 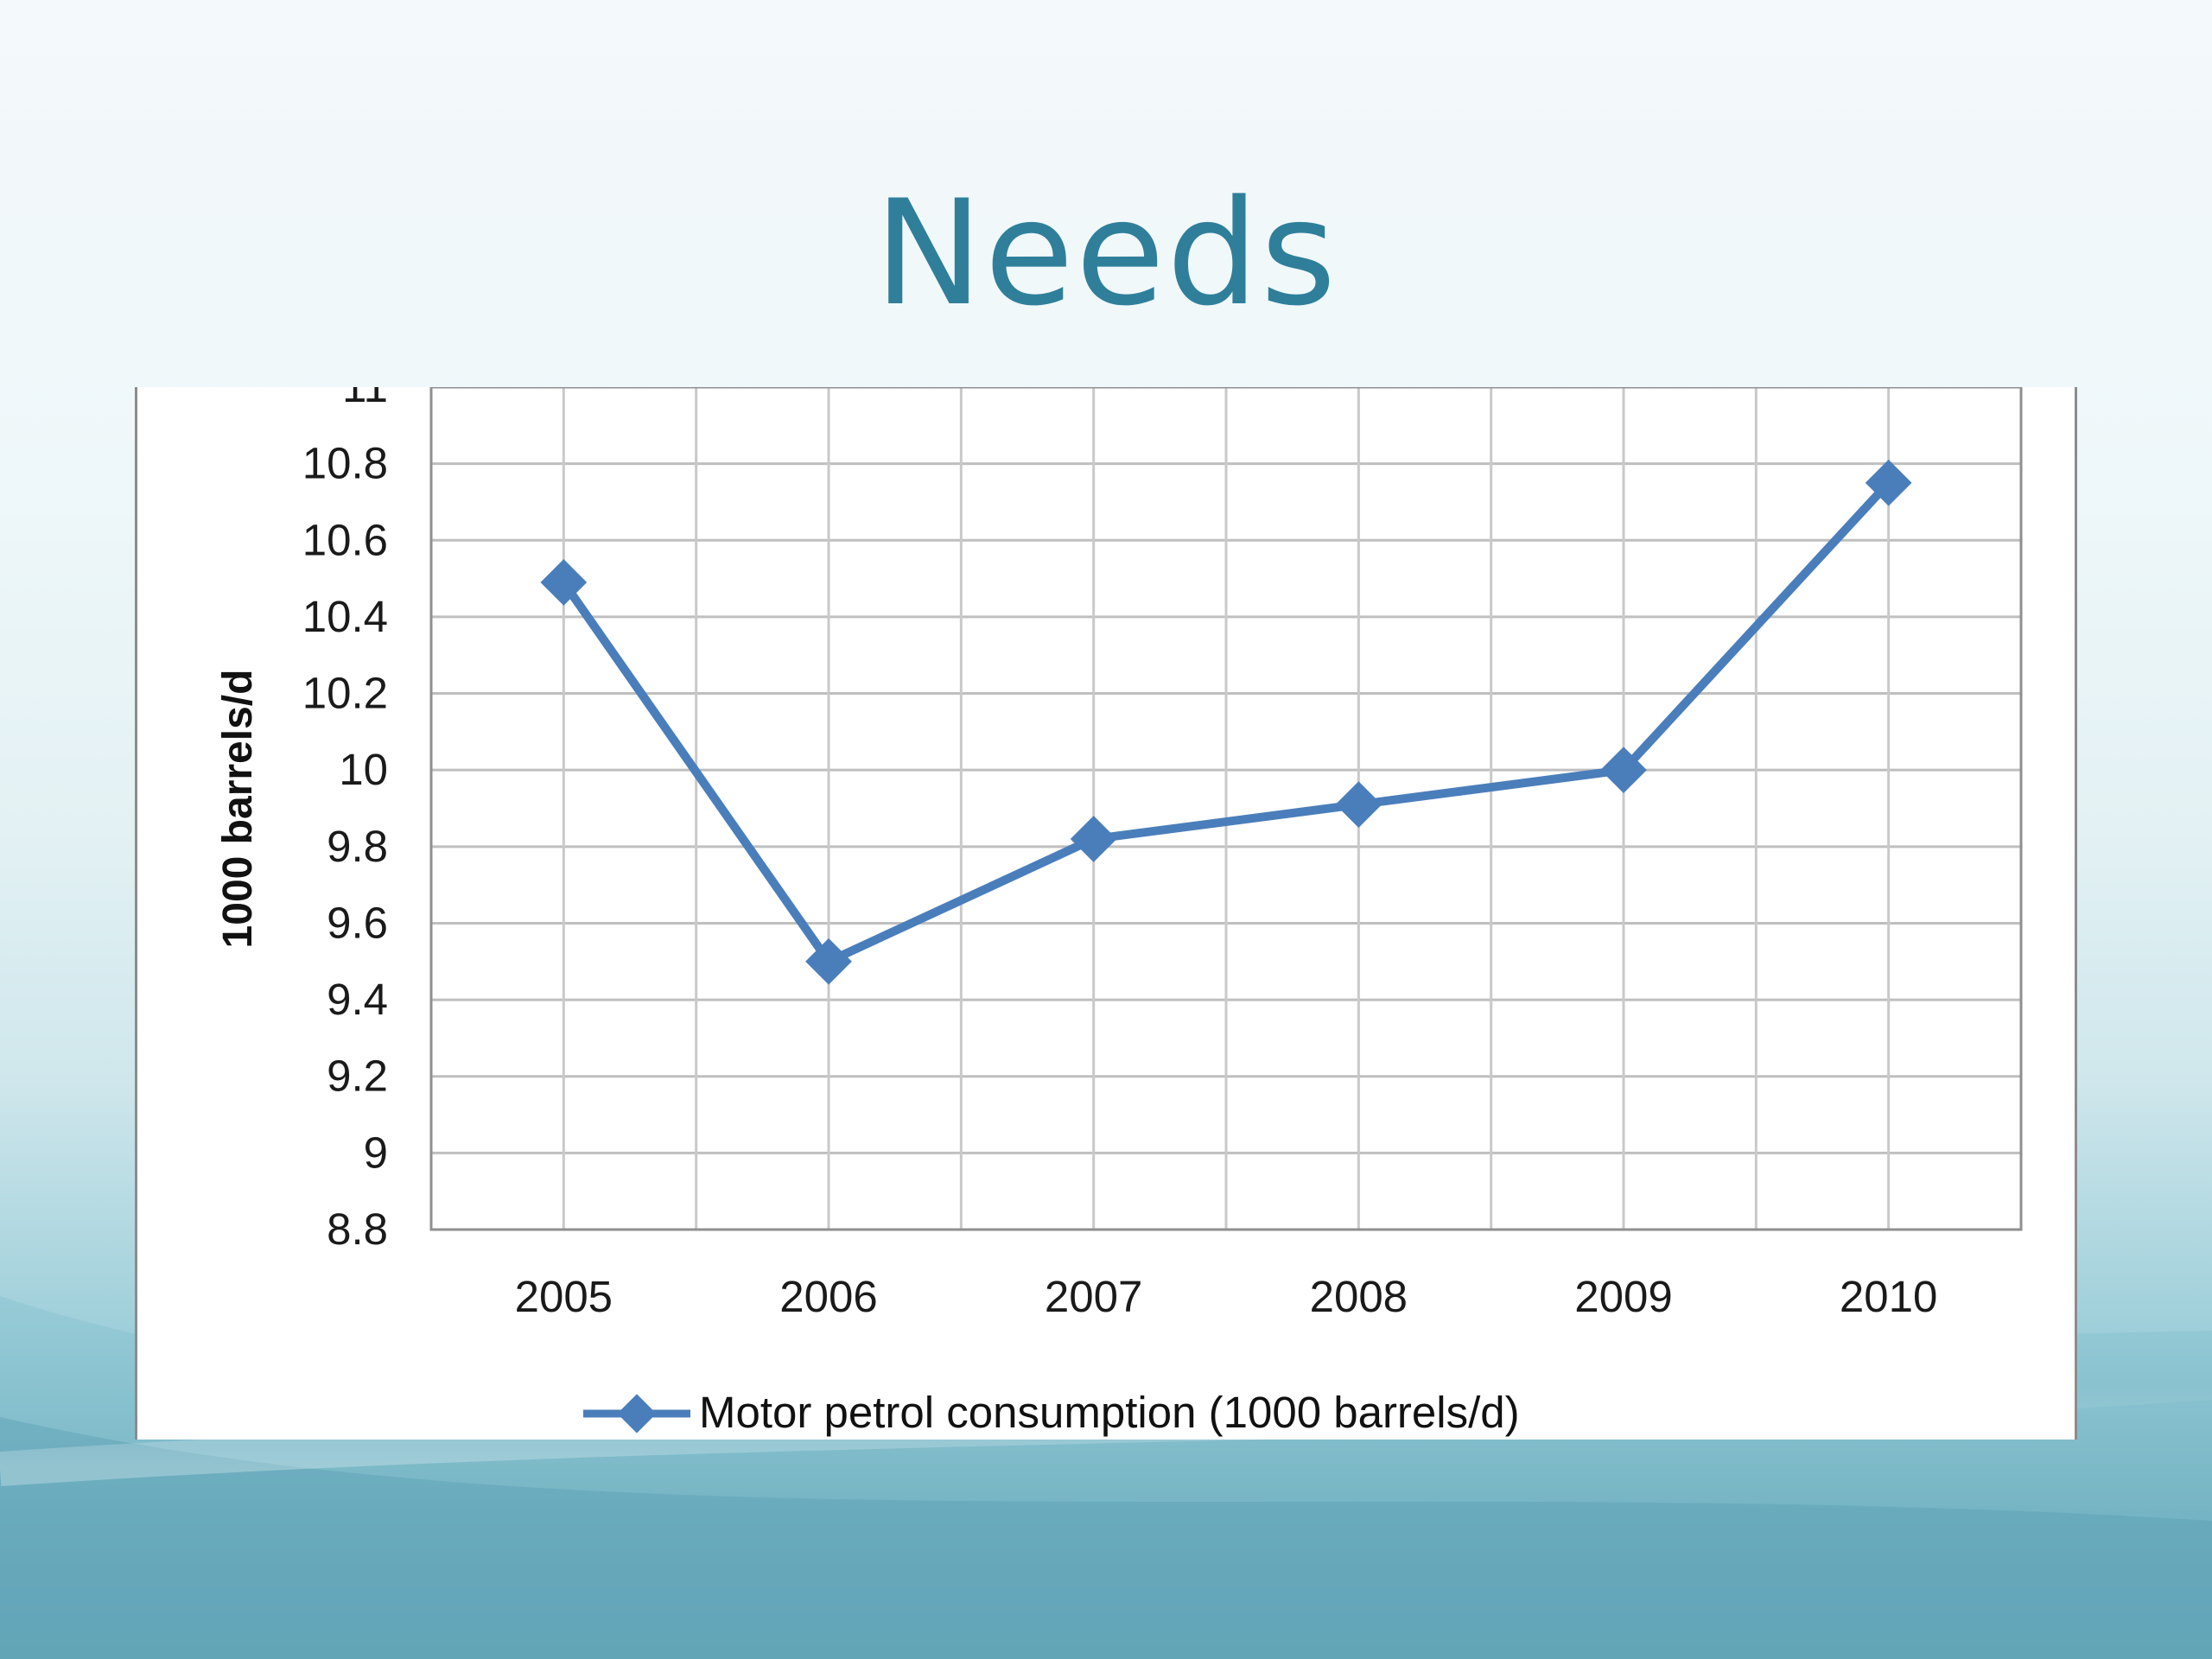 I want to click on y-tick-label: 10.2, so click(x=345, y=693).